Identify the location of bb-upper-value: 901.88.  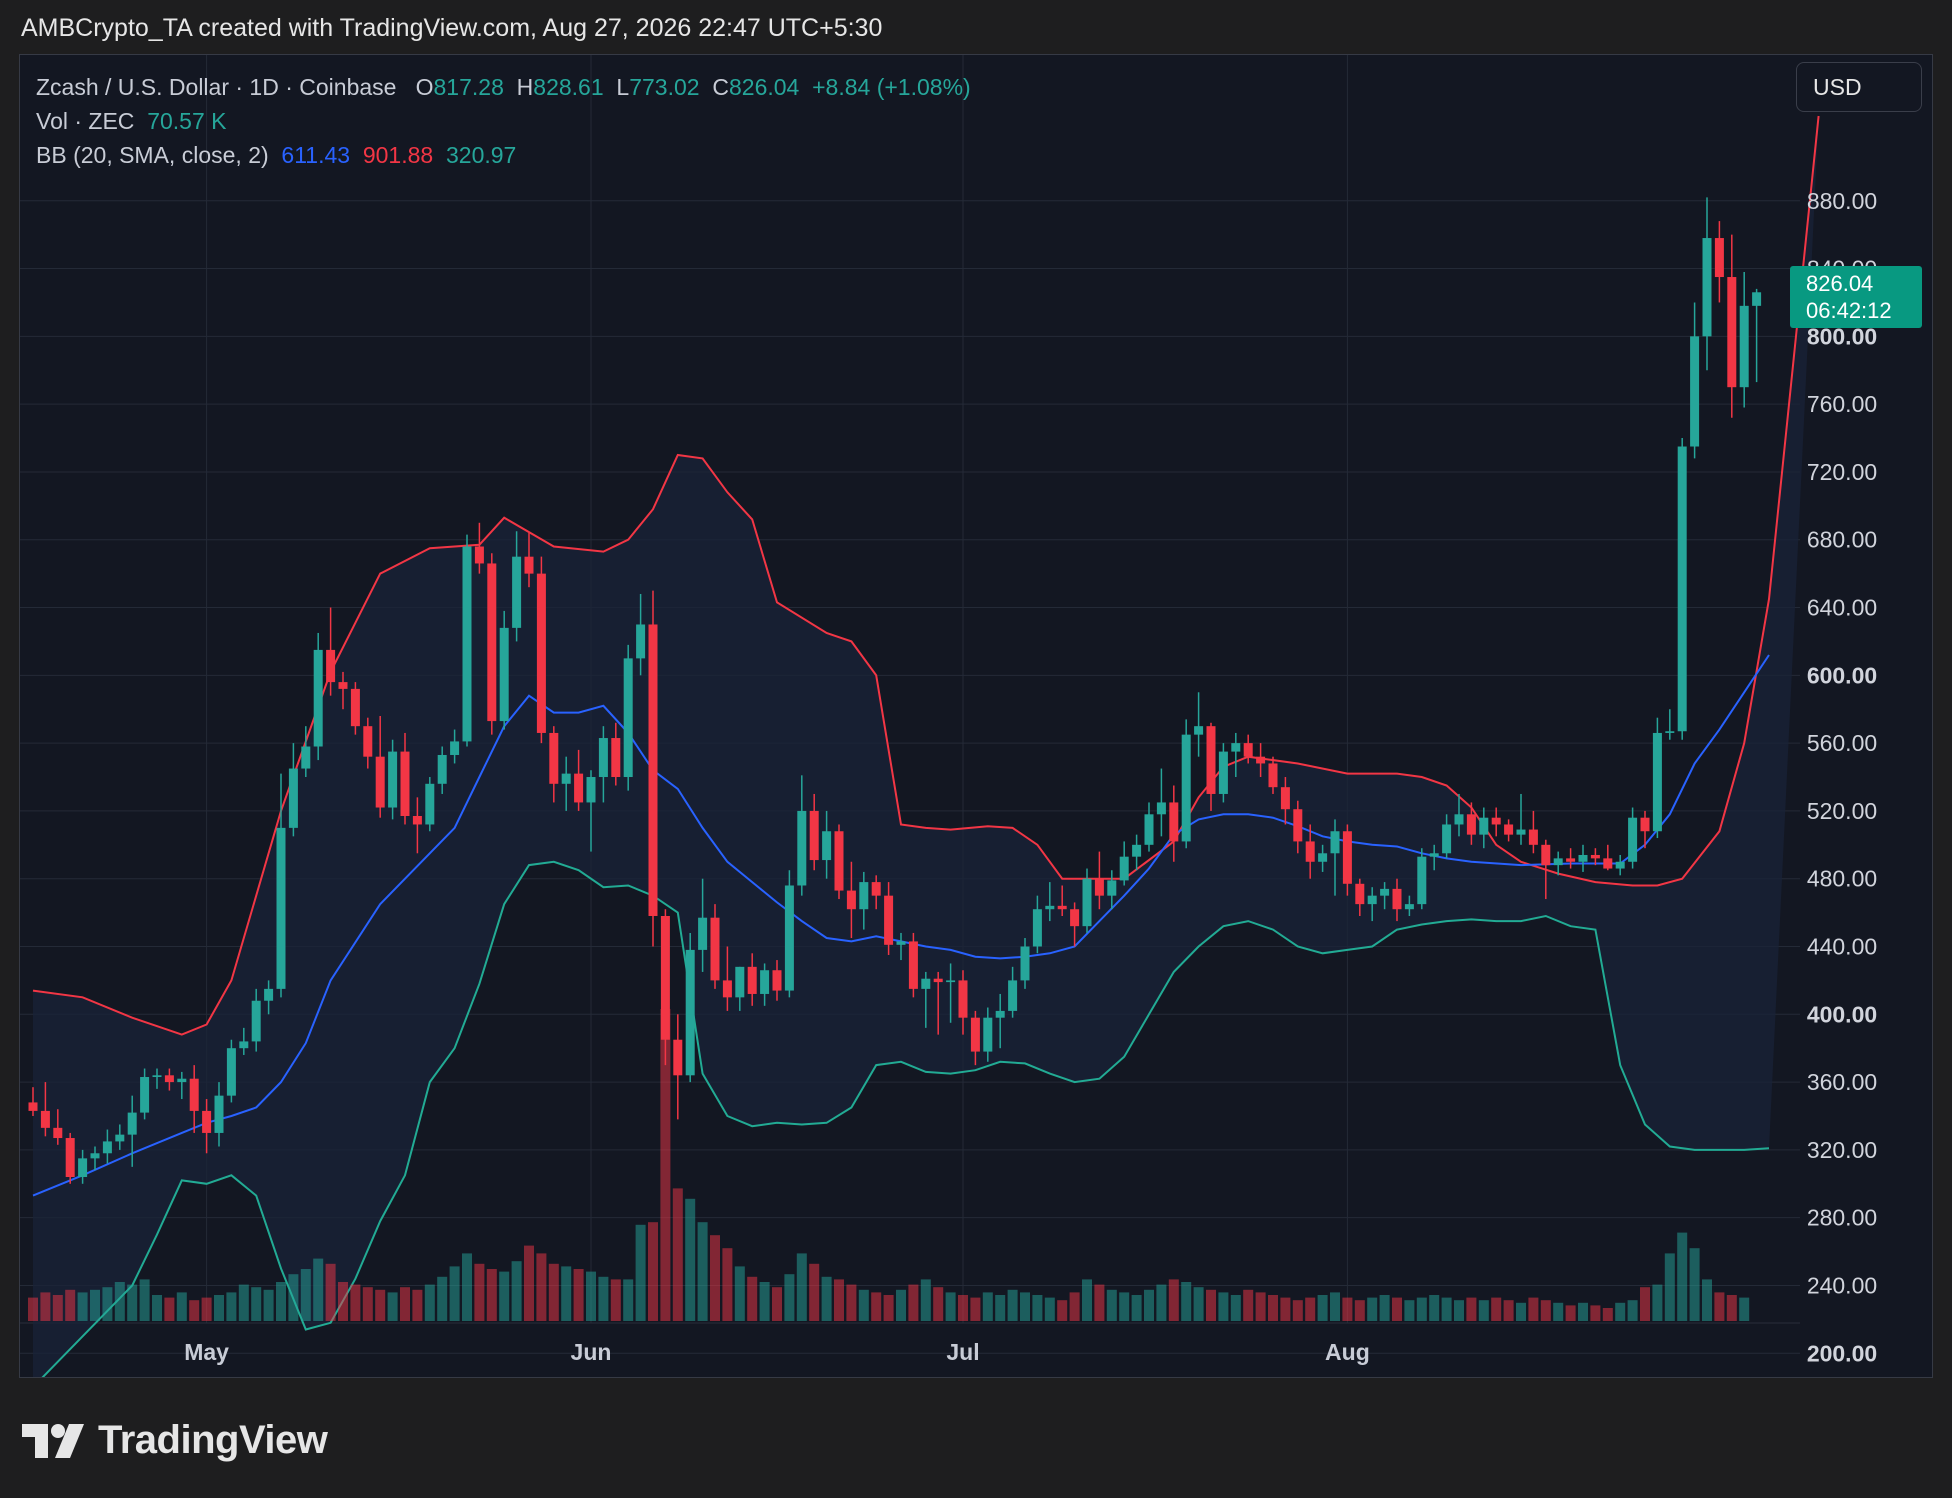
(398, 155).